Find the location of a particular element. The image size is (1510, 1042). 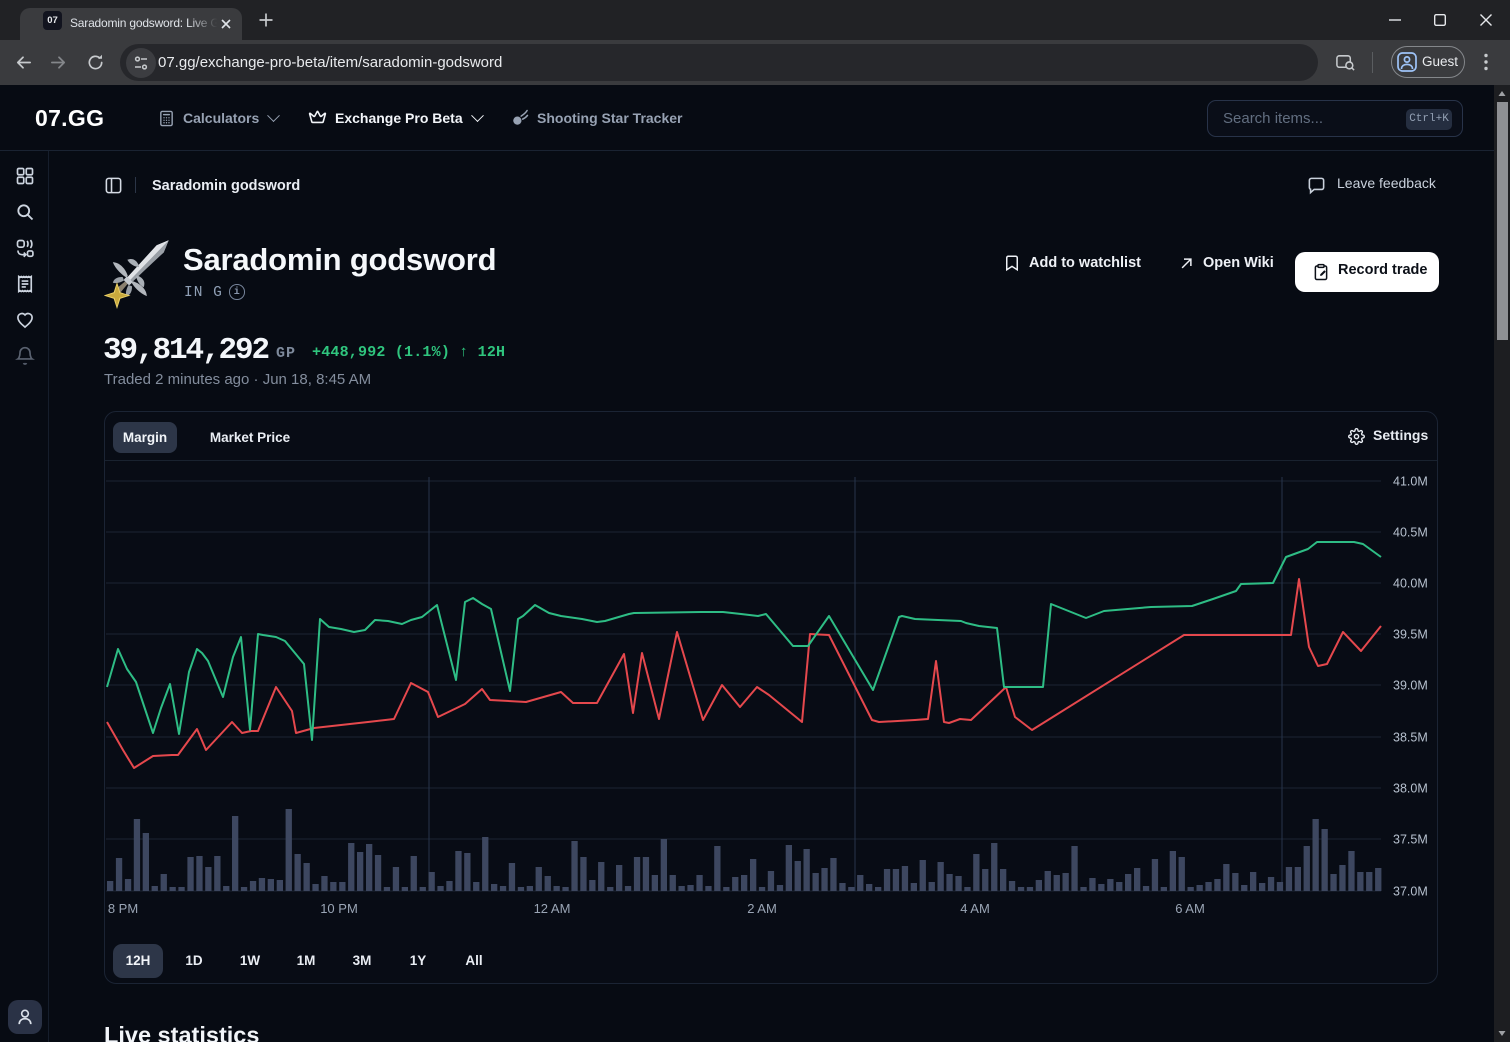

svg-text: 38.5M is located at coordinates (1410, 738).